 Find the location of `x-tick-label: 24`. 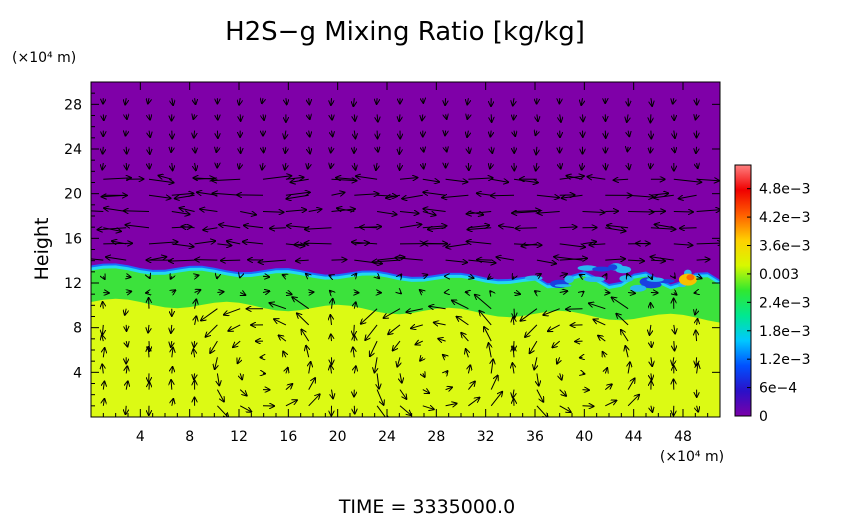

x-tick-label: 24 is located at coordinates (387, 437).